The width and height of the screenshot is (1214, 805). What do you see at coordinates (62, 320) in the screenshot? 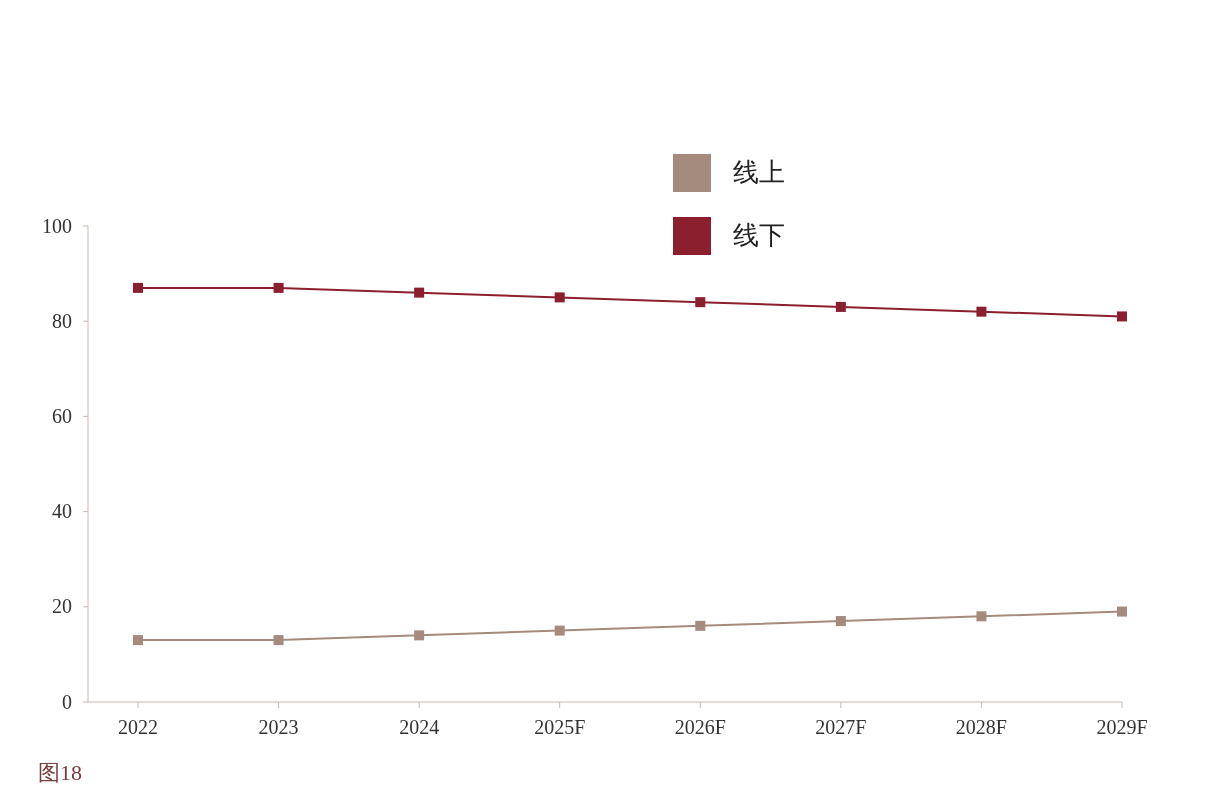
I see `y-tick-label: 80` at bounding box center [62, 320].